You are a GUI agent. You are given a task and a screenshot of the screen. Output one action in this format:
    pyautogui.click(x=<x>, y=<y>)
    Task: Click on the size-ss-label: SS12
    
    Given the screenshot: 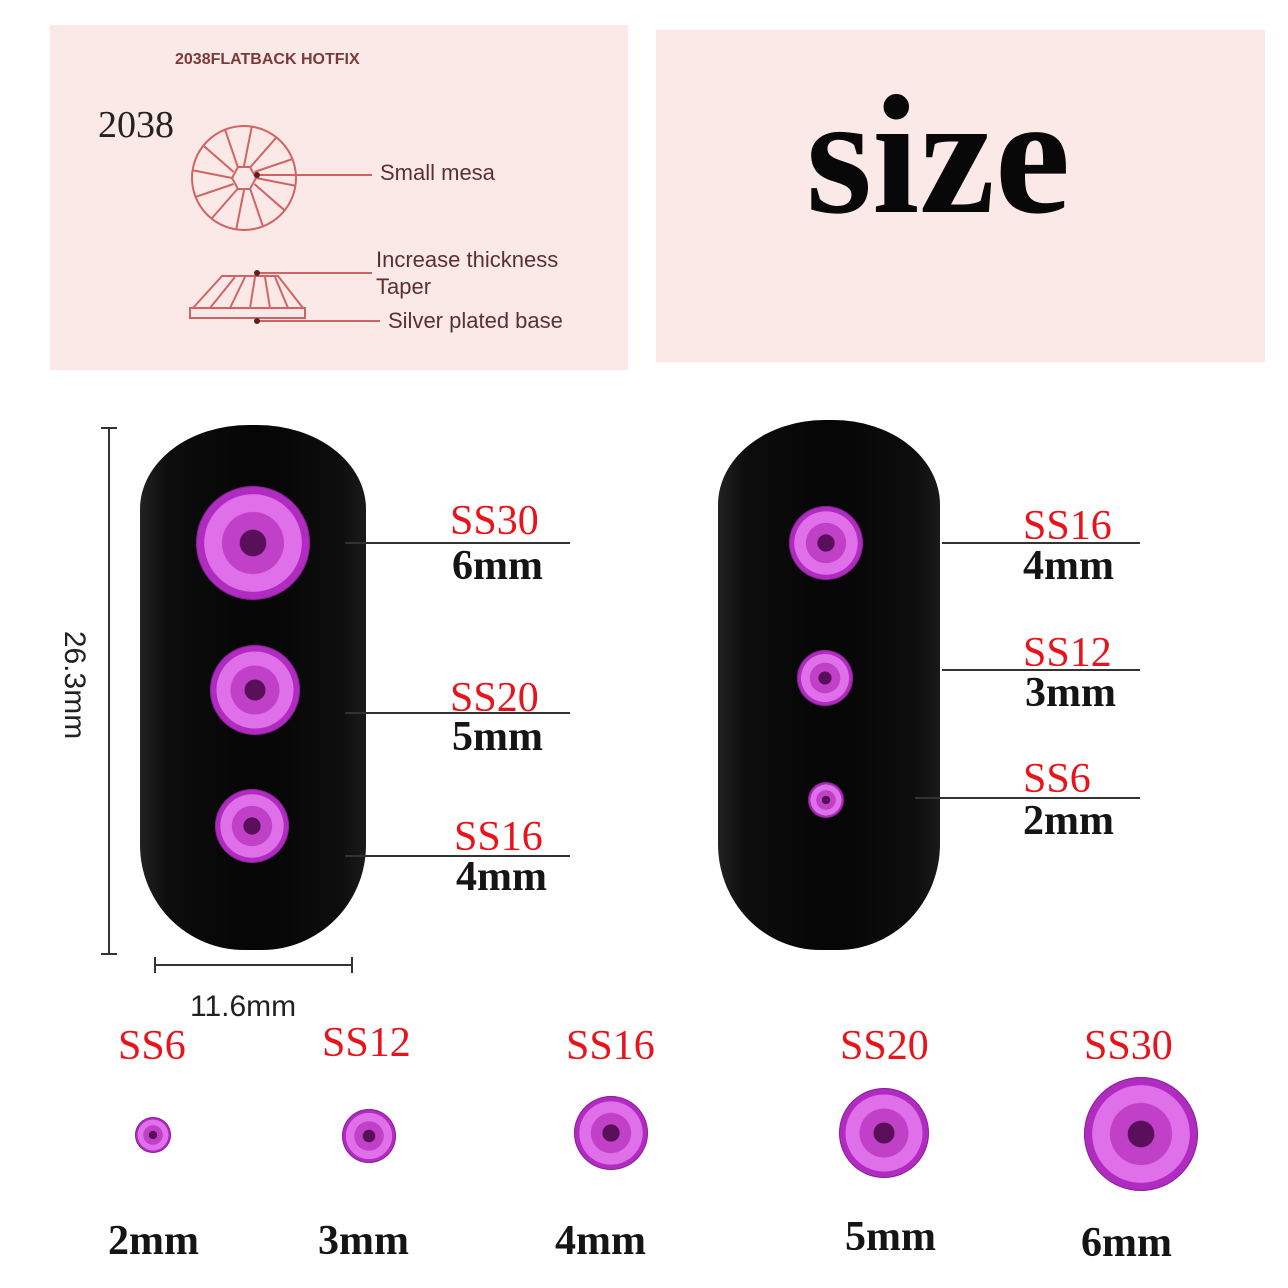 What is the action you would take?
    pyautogui.click(x=366, y=1043)
    